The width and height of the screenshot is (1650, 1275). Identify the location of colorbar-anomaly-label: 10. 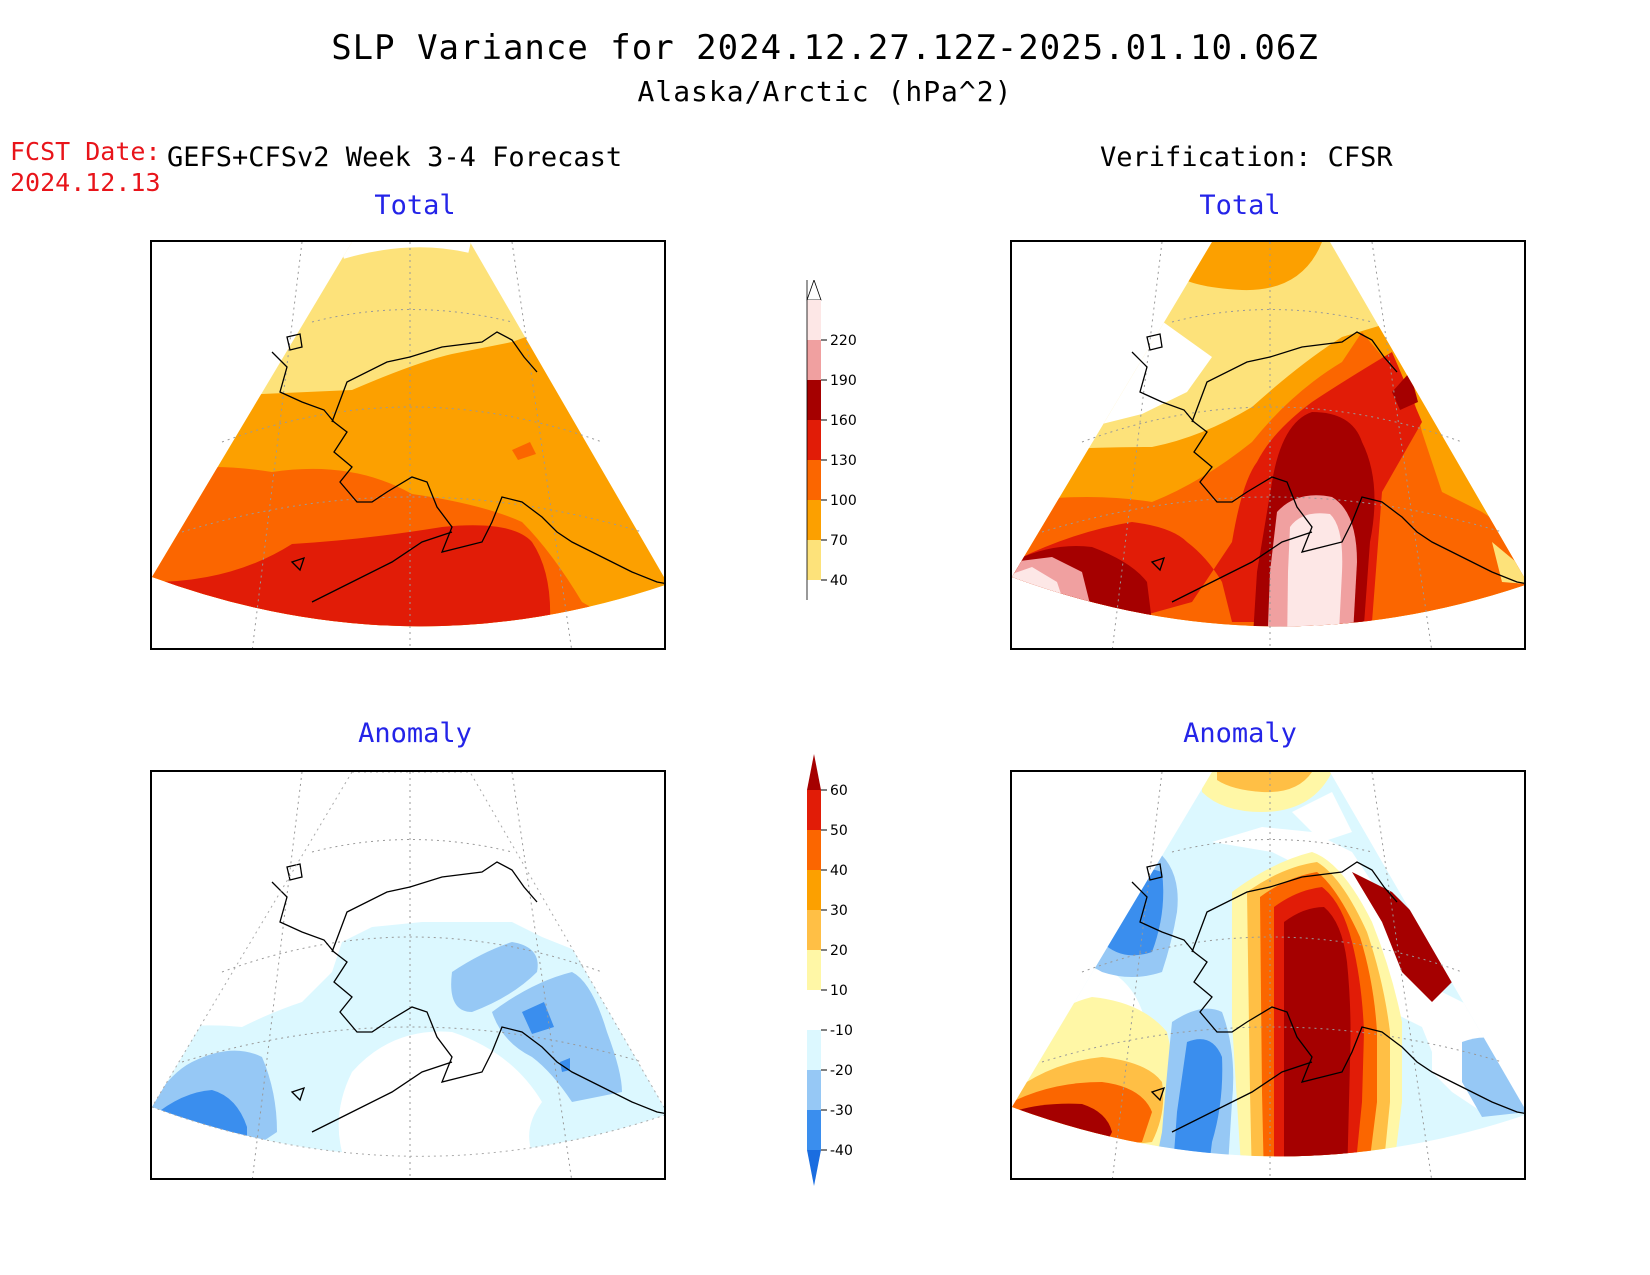
(839, 991).